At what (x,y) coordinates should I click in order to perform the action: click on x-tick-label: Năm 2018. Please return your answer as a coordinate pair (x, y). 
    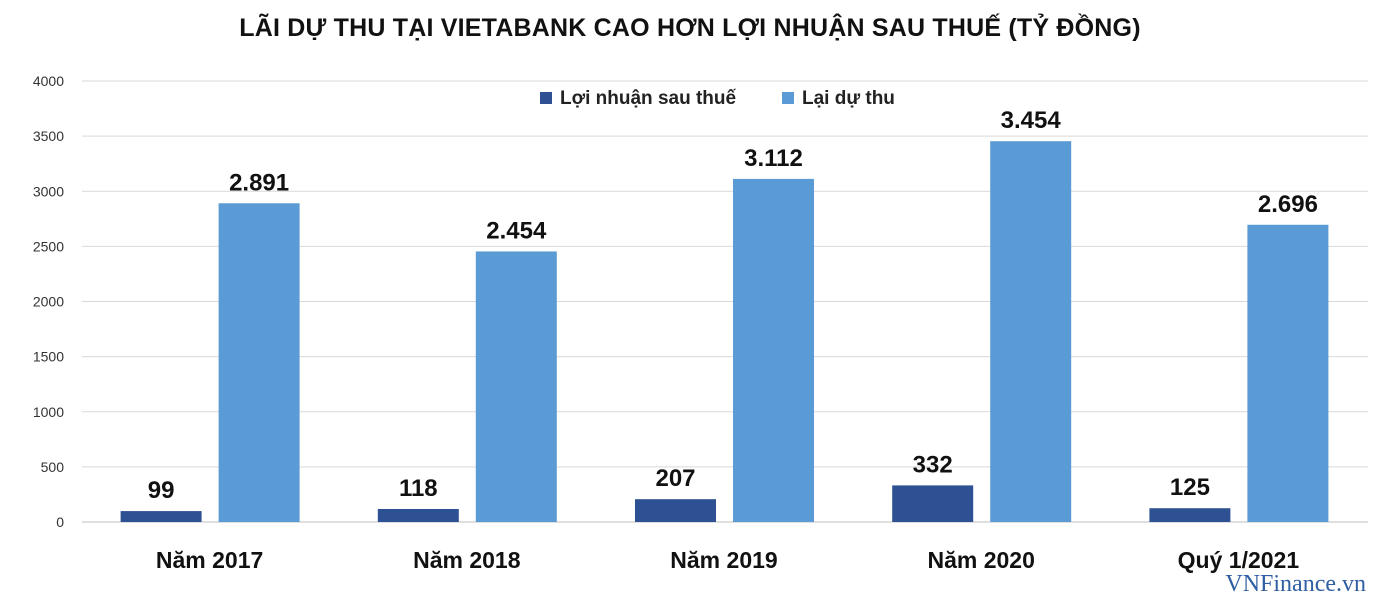
    Looking at the image, I should click on (467, 560).